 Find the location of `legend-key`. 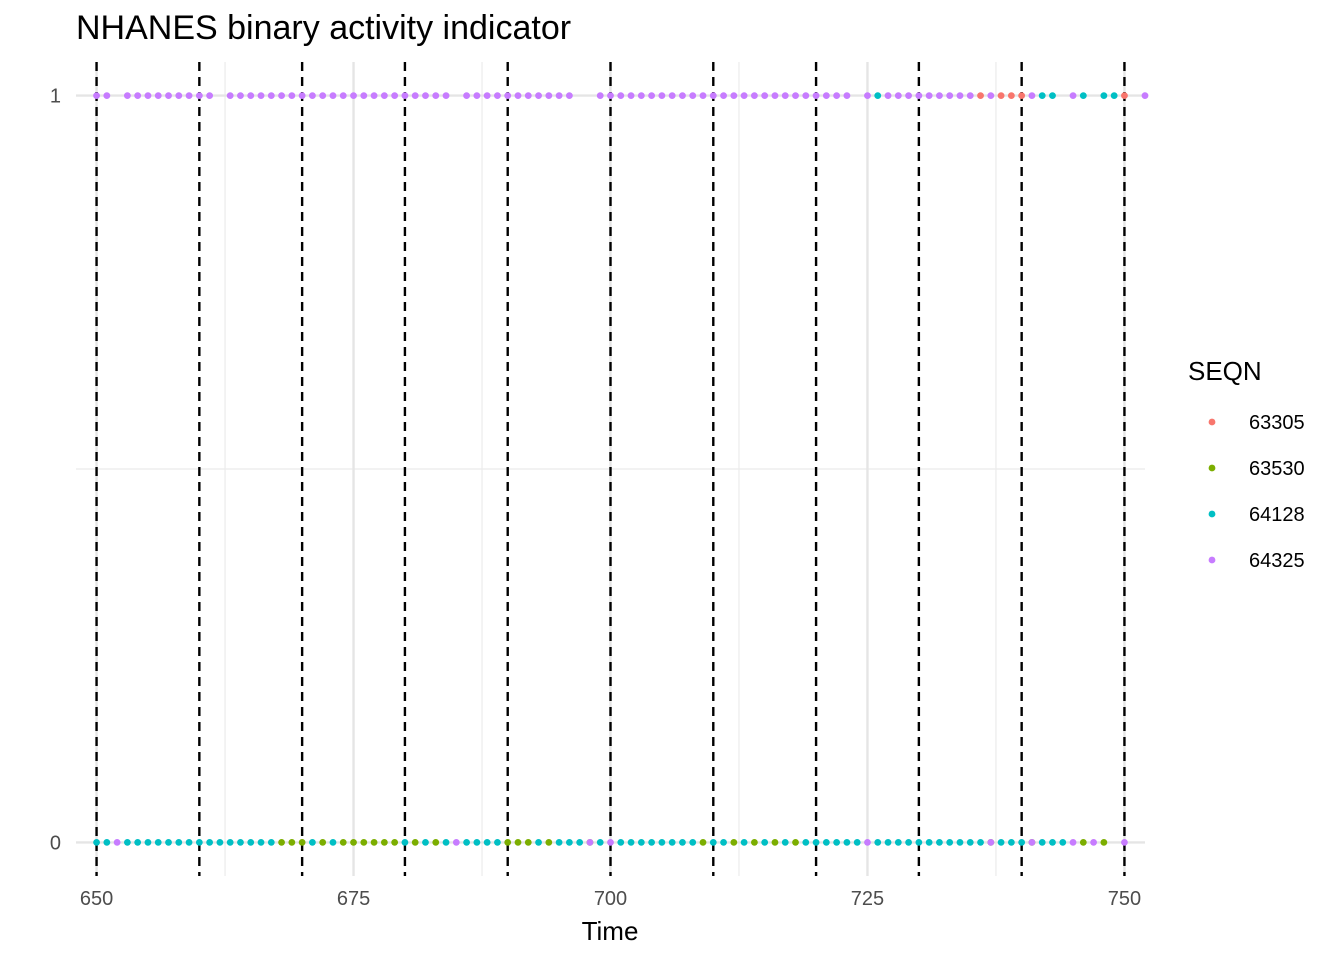

legend-key is located at coordinates (1212, 422).